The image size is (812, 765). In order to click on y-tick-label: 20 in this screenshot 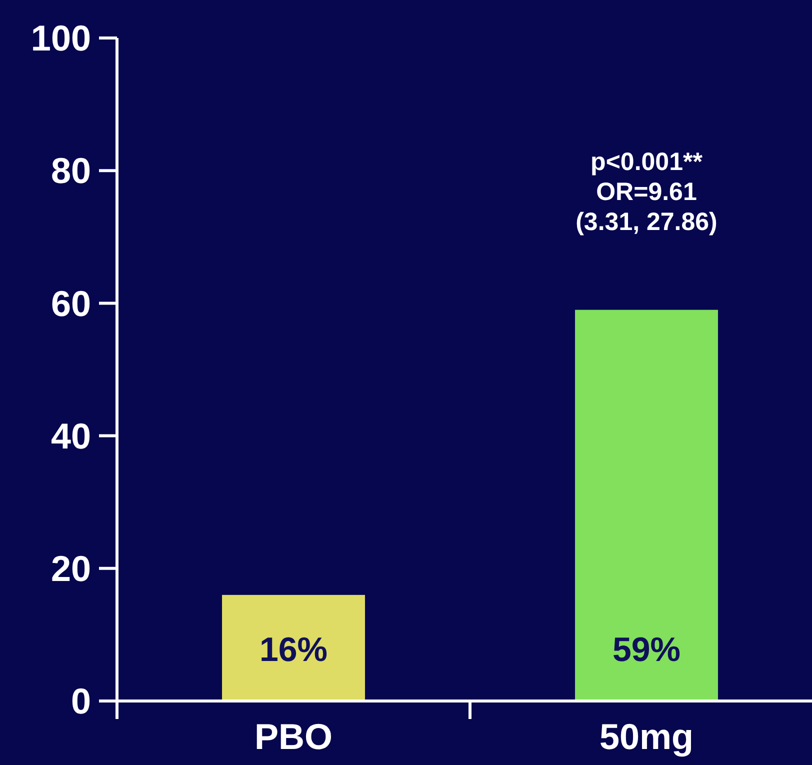, I will do `click(70, 568)`.